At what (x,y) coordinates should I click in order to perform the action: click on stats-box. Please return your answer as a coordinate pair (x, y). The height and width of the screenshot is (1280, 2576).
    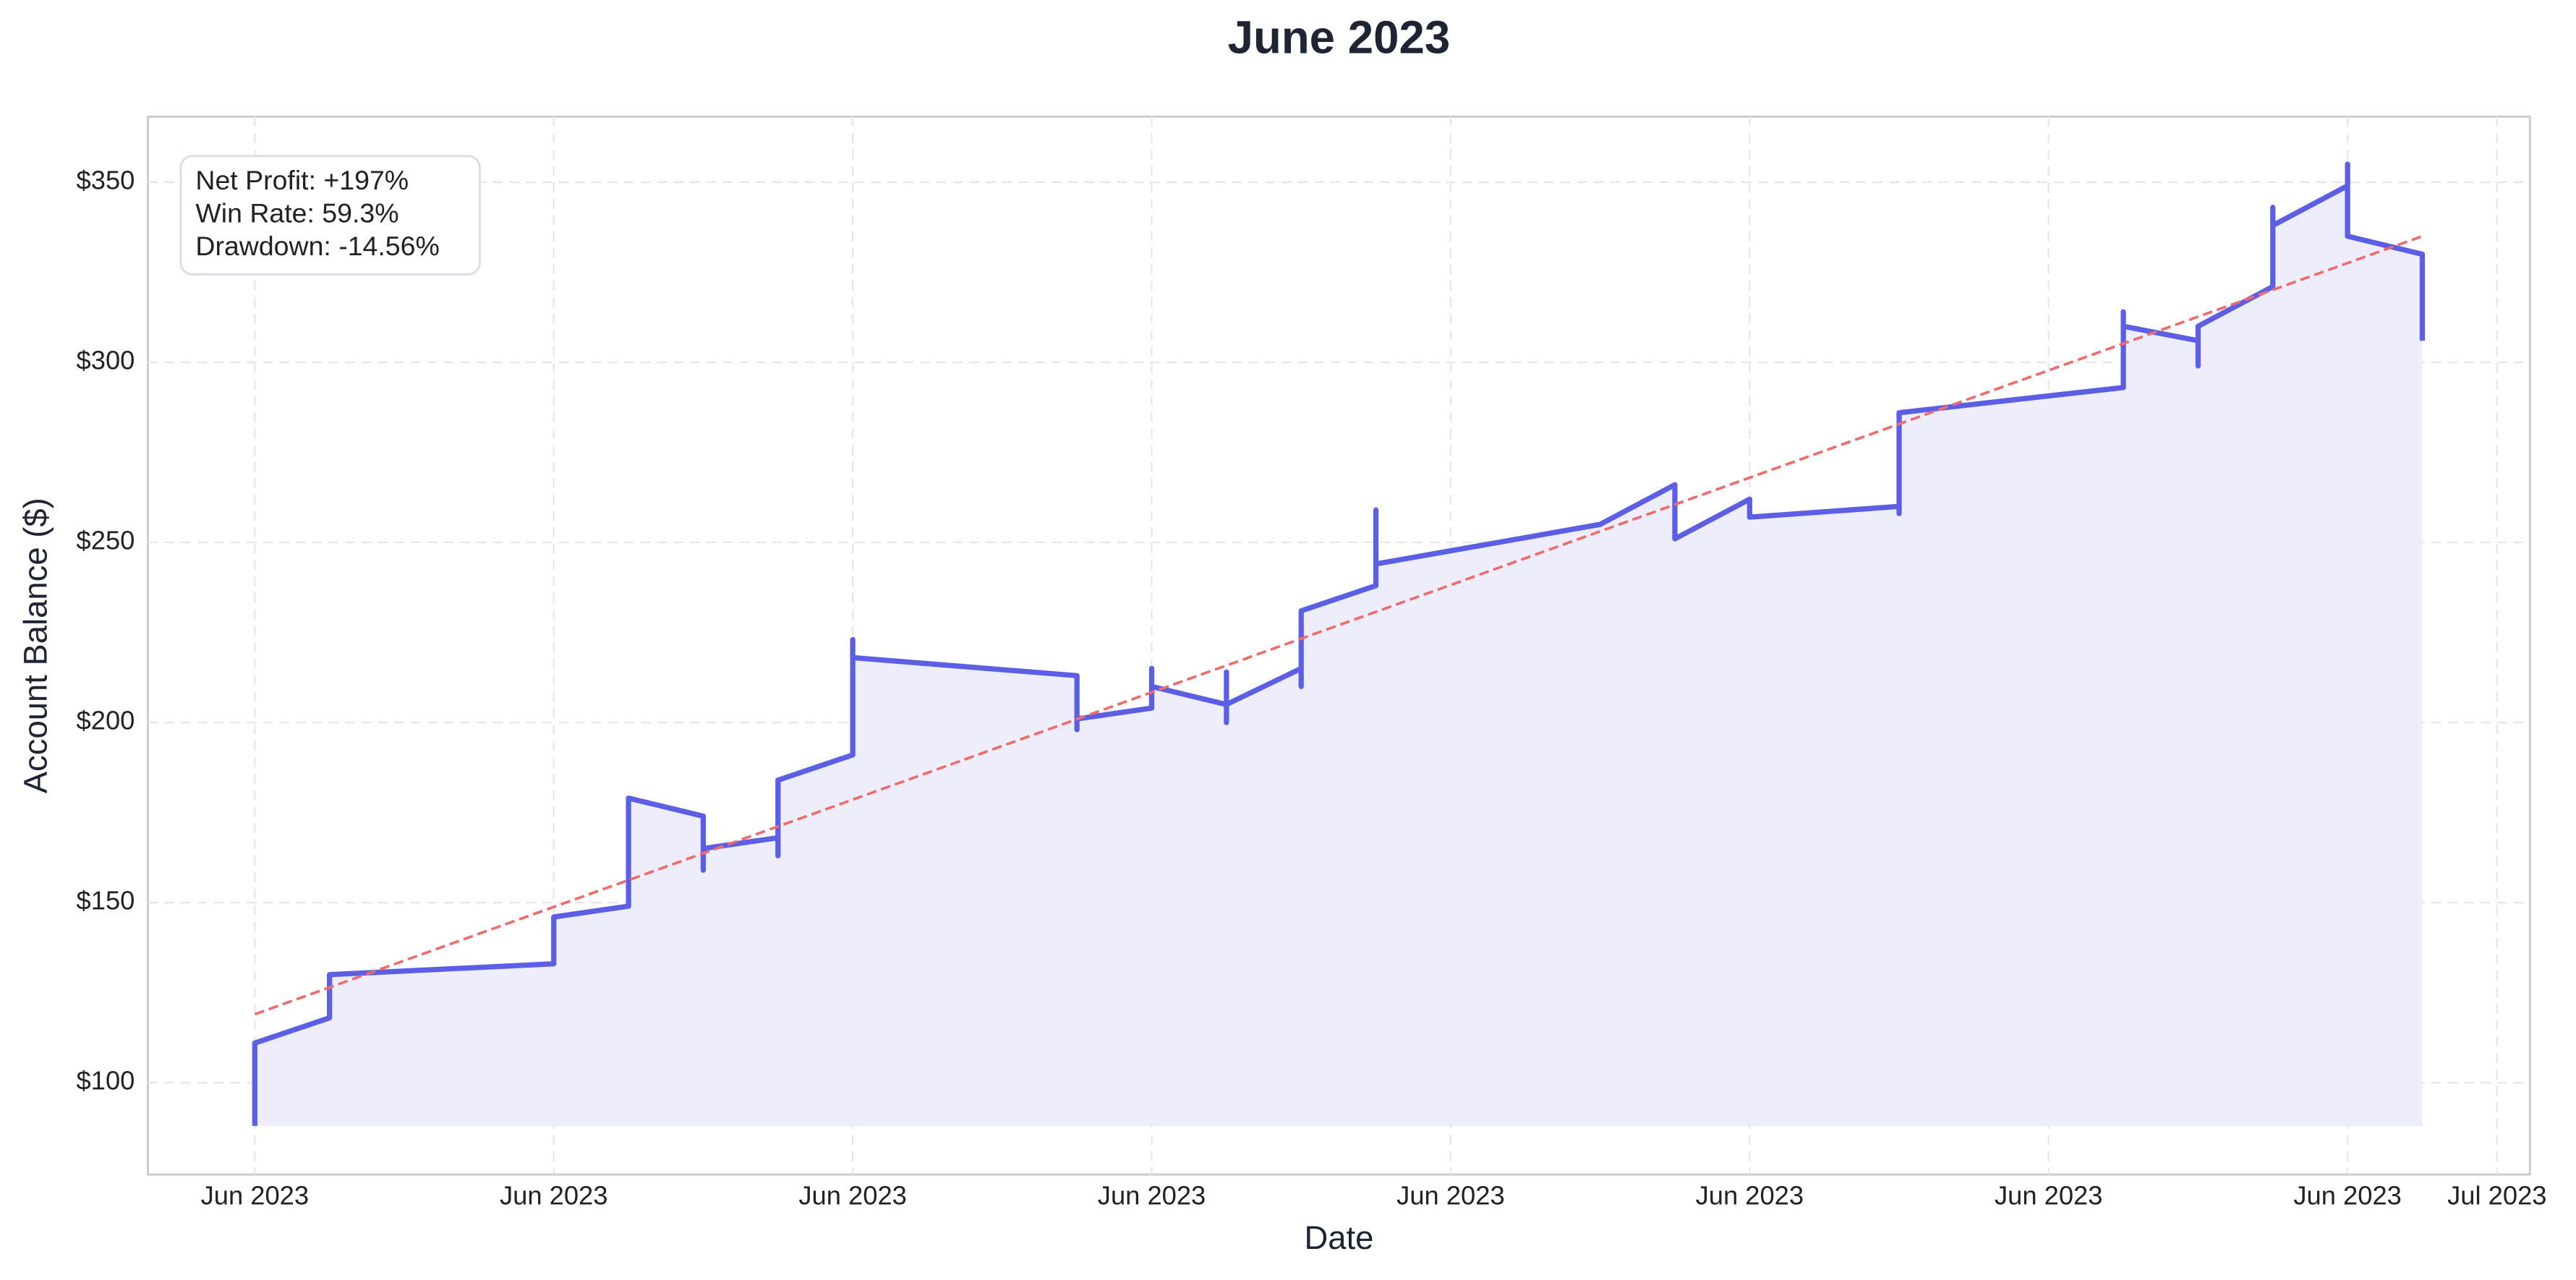
    Looking at the image, I should click on (330, 215).